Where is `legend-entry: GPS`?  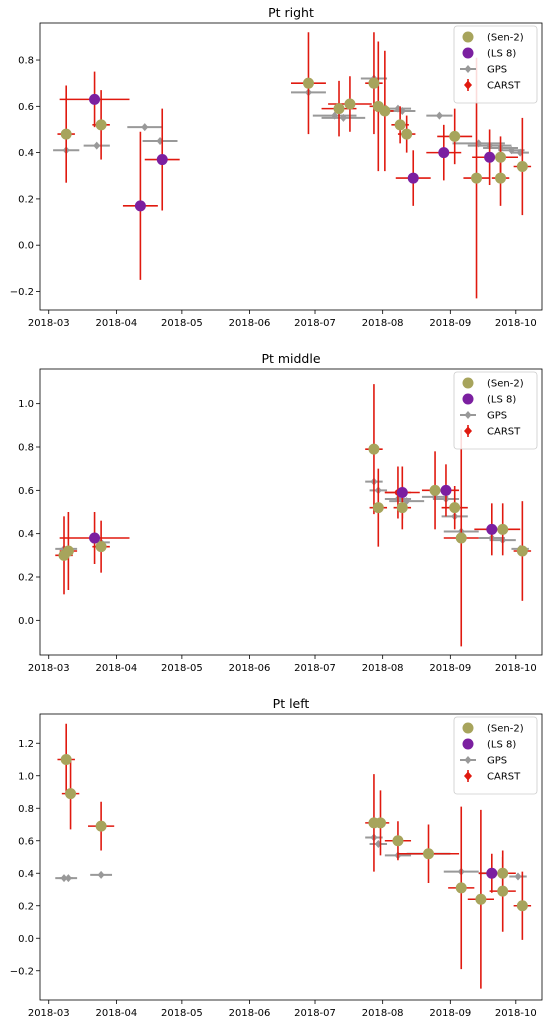 legend-entry: GPS is located at coordinates (483, 416).